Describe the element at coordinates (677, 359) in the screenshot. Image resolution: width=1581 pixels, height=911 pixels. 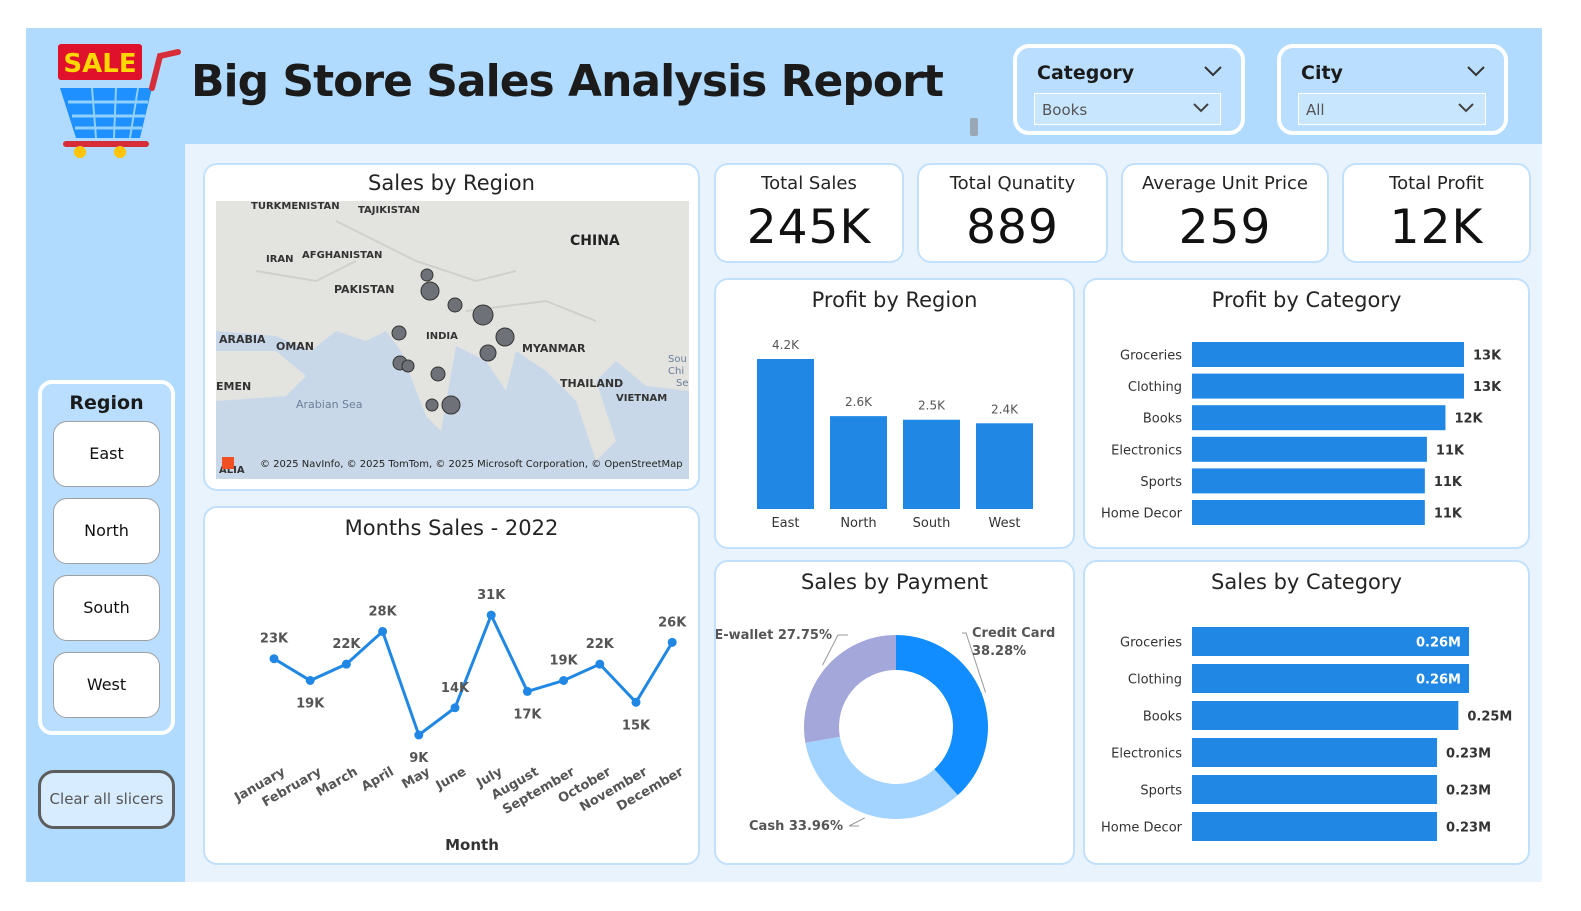
I see `map-label: Sou` at that location.